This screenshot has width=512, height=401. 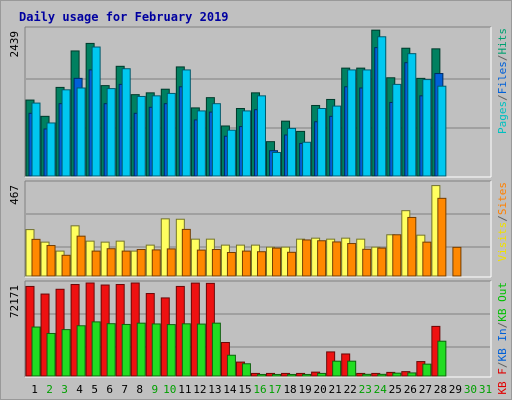 I want to click on y-max-label-top: 2439, so click(x=14, y=44).